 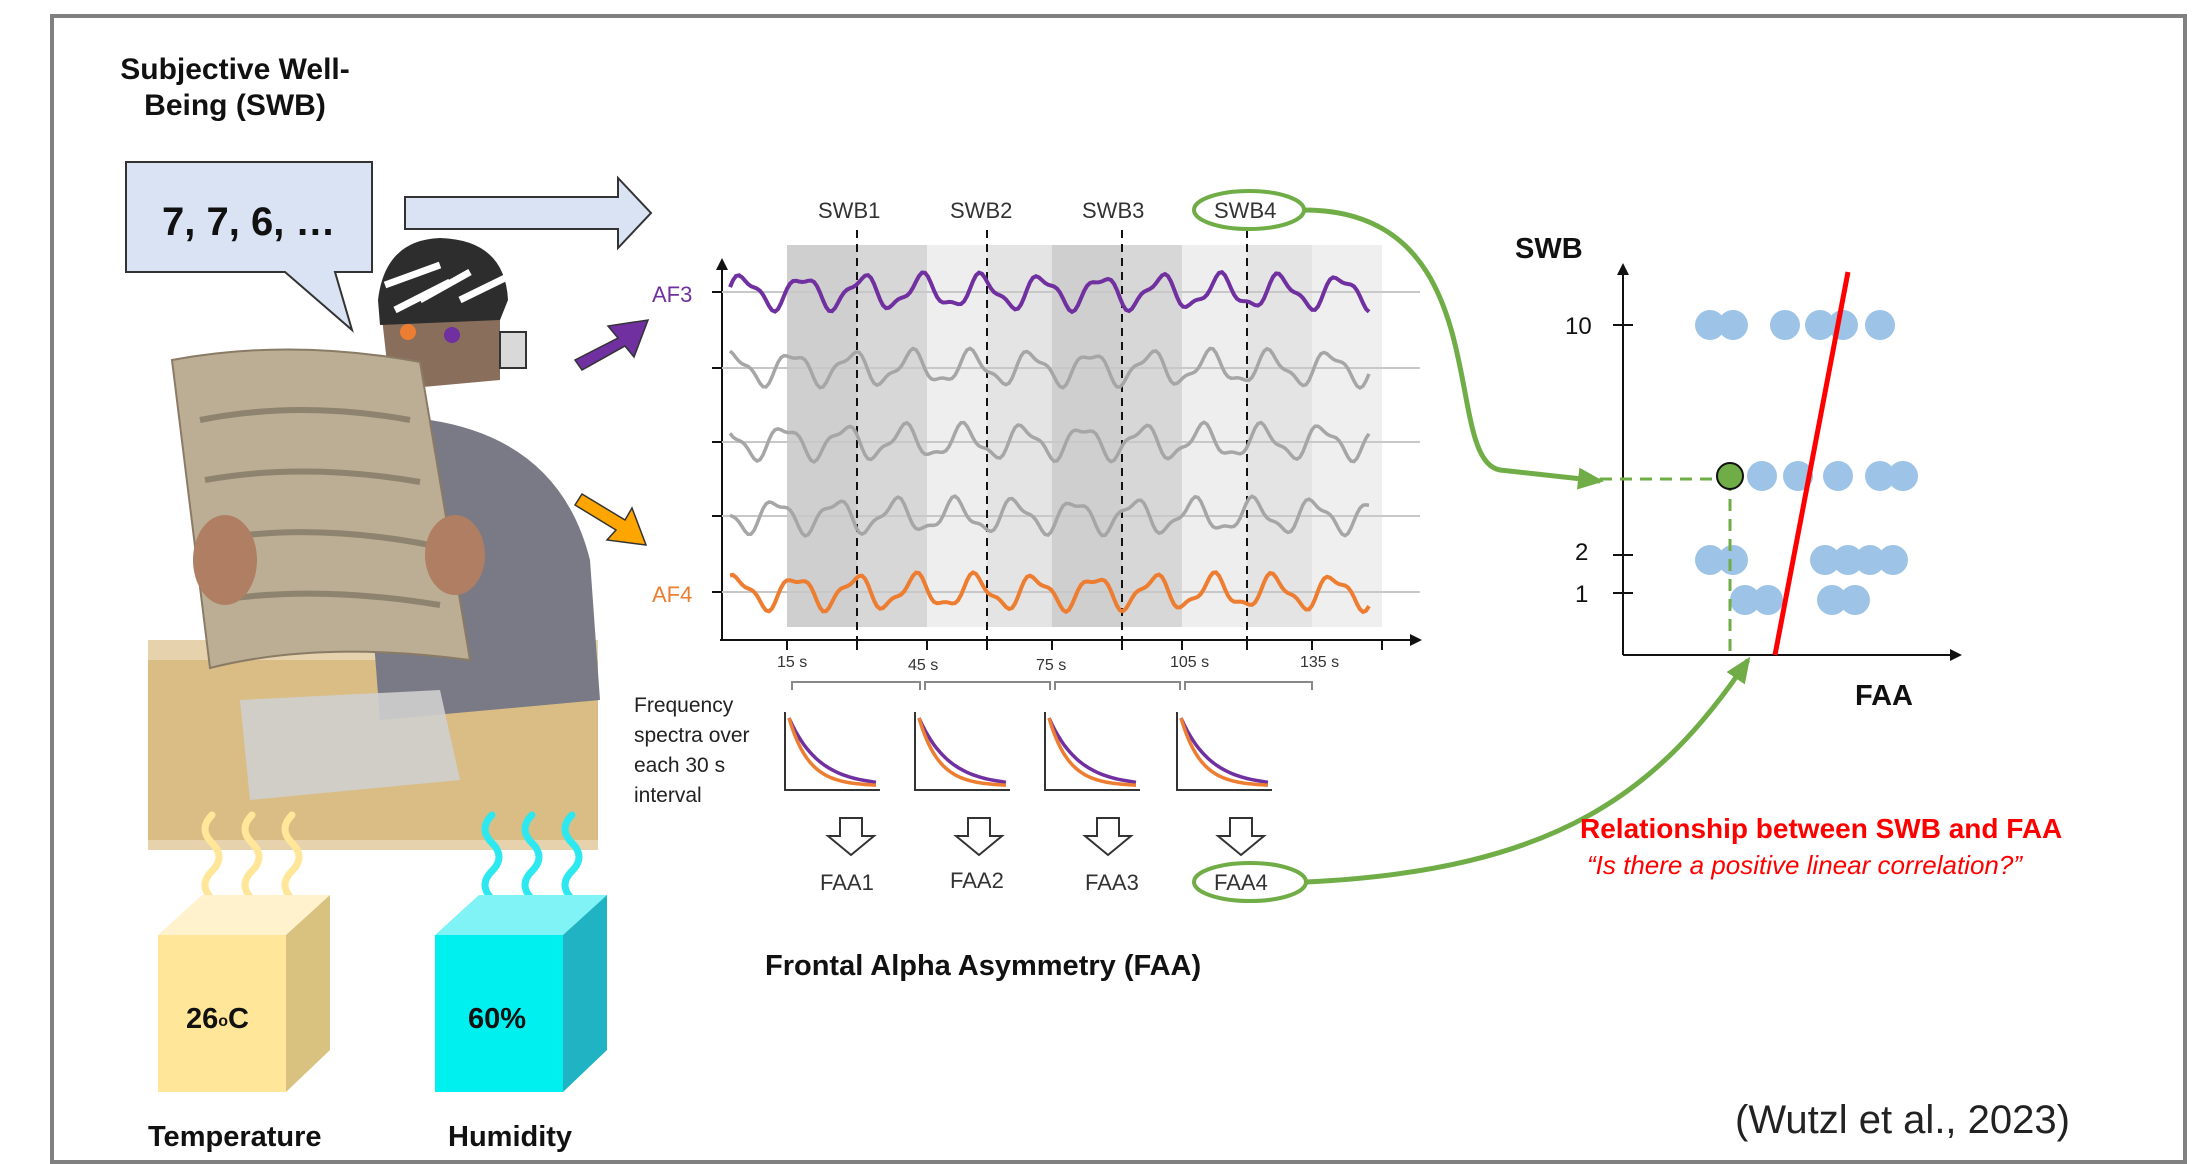 I want to click on af4-wave, so click(x=1050, y=592).